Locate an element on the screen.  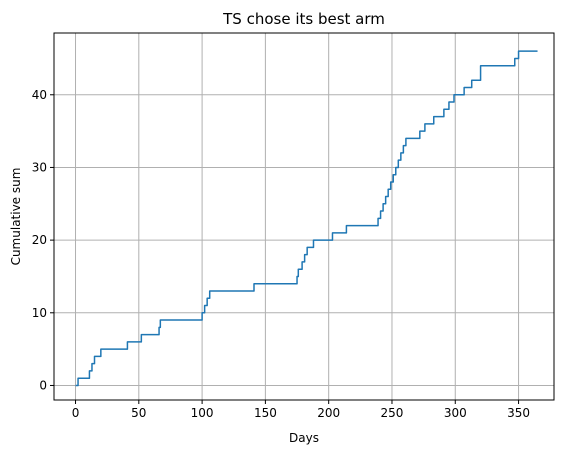
x-tick-label: 250 is located at coordinates (392, 413).